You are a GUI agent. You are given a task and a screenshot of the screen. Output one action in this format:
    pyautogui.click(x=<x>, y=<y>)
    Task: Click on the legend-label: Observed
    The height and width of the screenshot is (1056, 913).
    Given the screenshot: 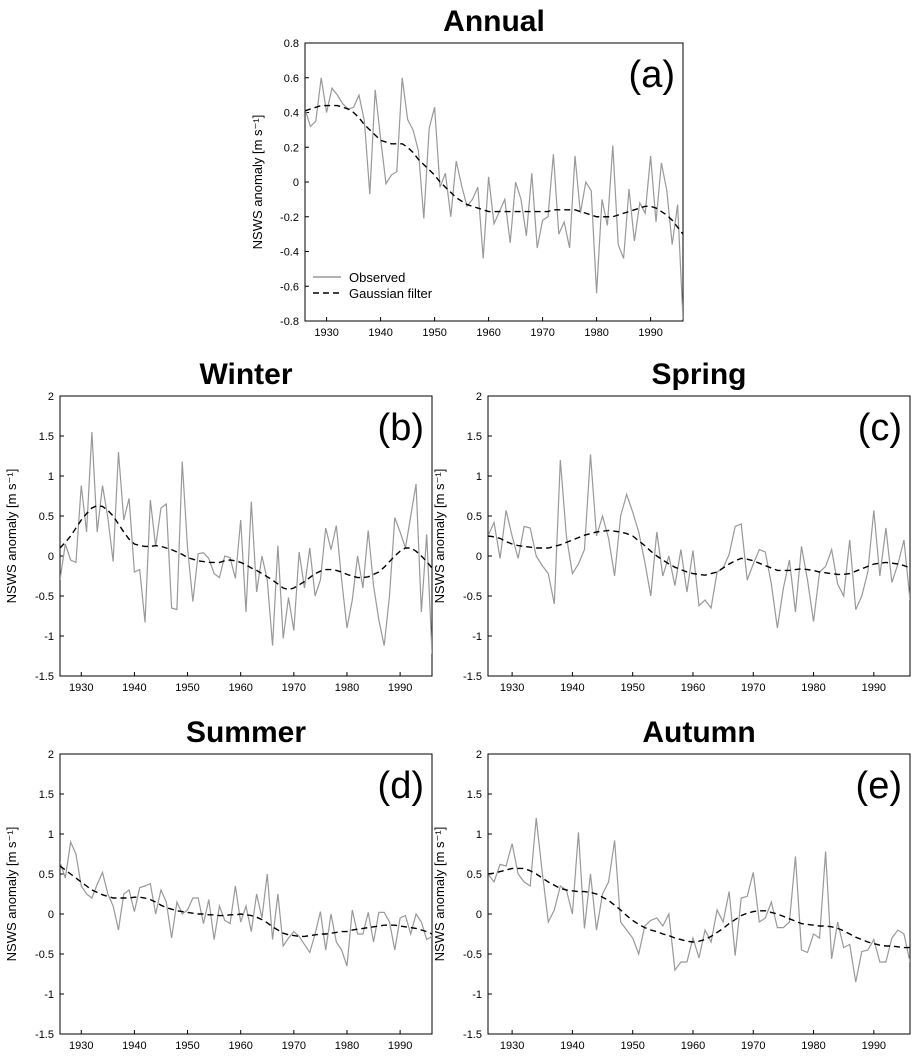 What is the action you would take?
    pyautogui.click(x=377, y=277)
    